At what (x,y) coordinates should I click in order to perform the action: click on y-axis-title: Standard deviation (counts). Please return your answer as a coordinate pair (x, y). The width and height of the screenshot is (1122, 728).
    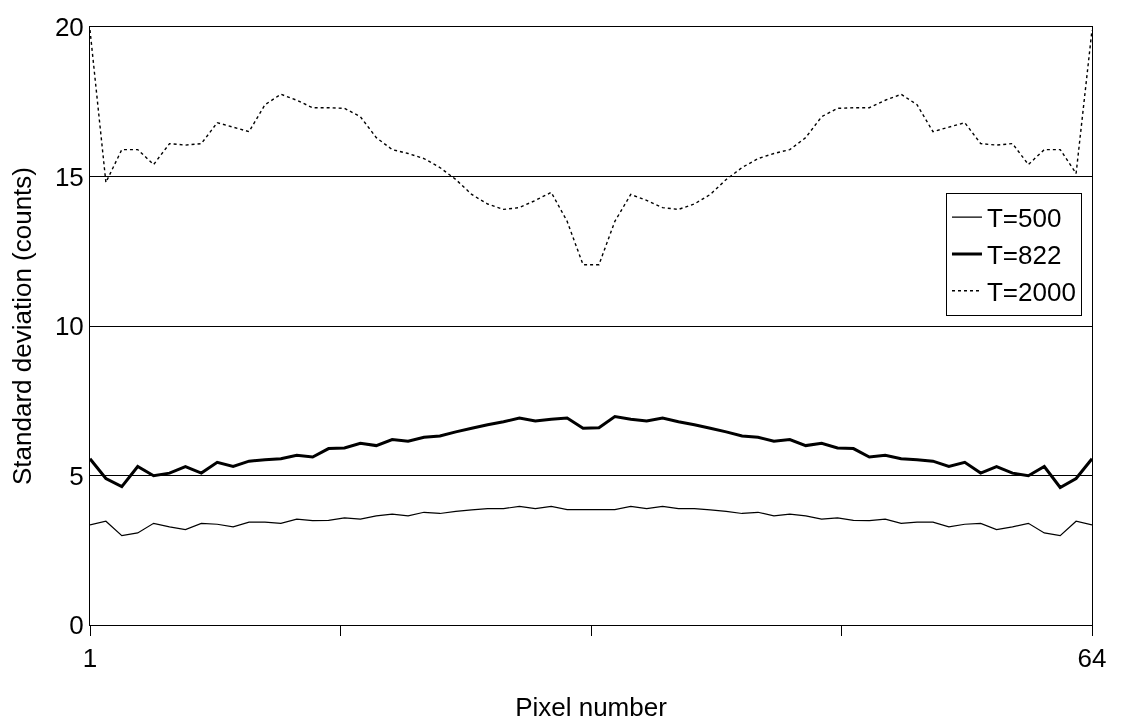
    Looking at the image, I should click on (22, 326).